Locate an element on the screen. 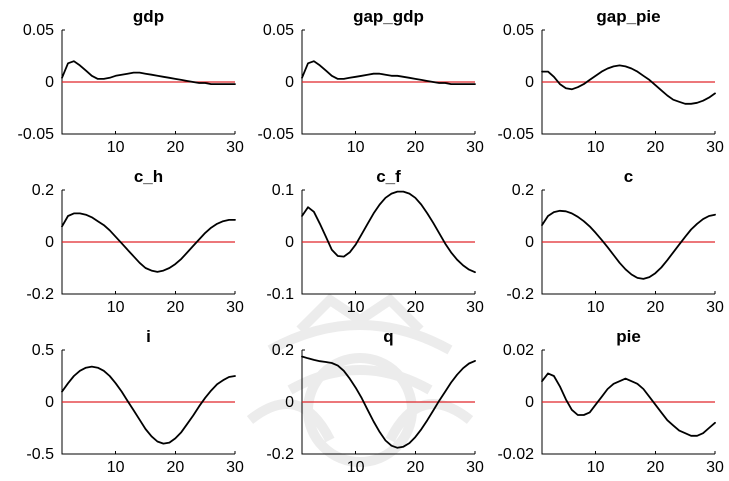 The height and width of the screenshot is (481, 729). subplot-title: c is located at coordinates (628, 176).